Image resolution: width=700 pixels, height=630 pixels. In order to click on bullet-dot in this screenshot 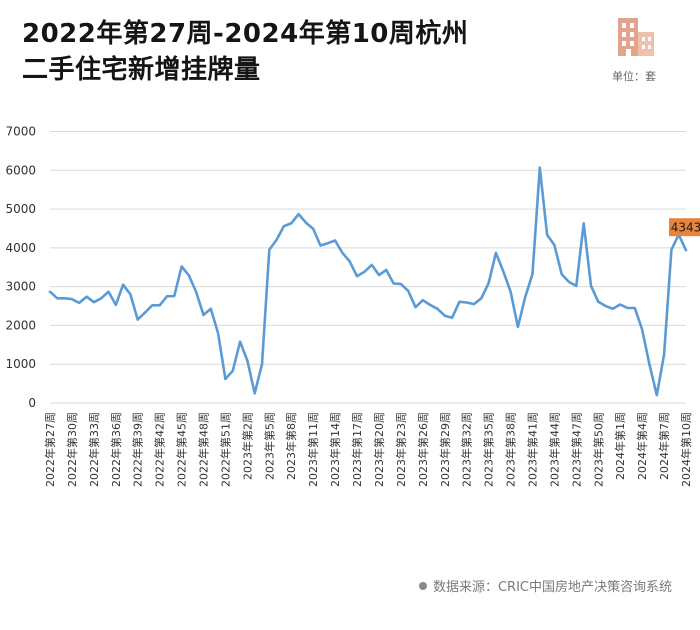, I will do `click(422, 585)`.